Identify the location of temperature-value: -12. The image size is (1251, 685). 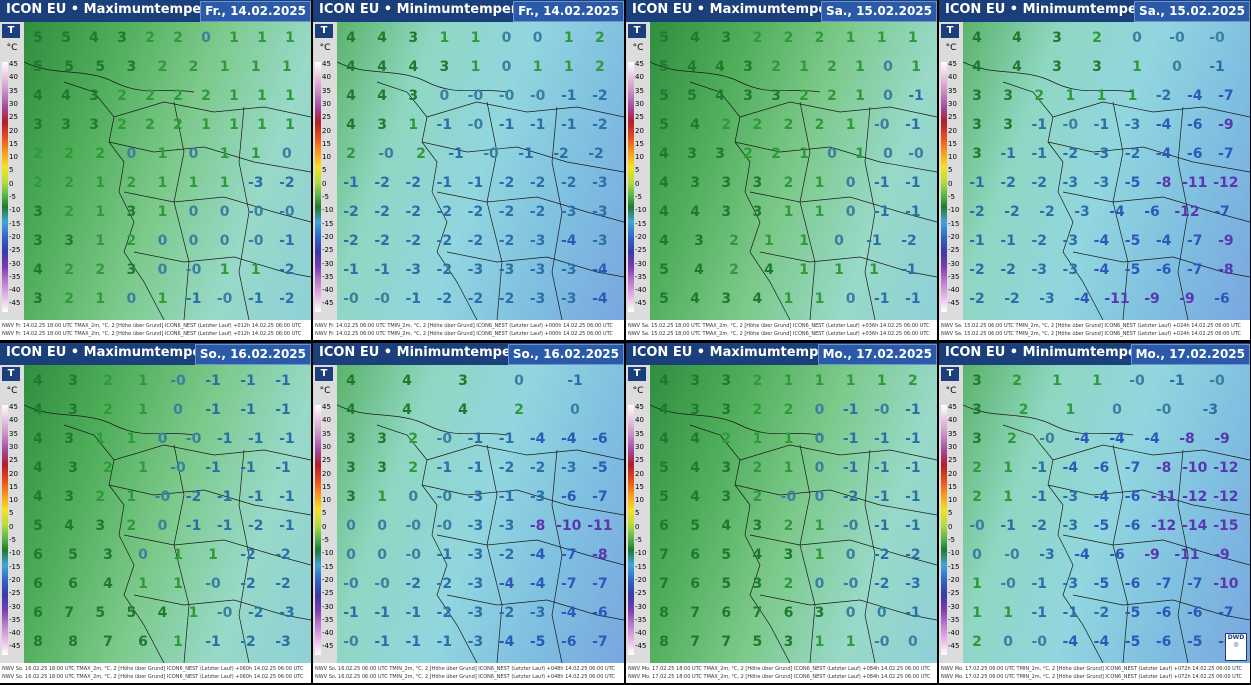
(1187, 212).